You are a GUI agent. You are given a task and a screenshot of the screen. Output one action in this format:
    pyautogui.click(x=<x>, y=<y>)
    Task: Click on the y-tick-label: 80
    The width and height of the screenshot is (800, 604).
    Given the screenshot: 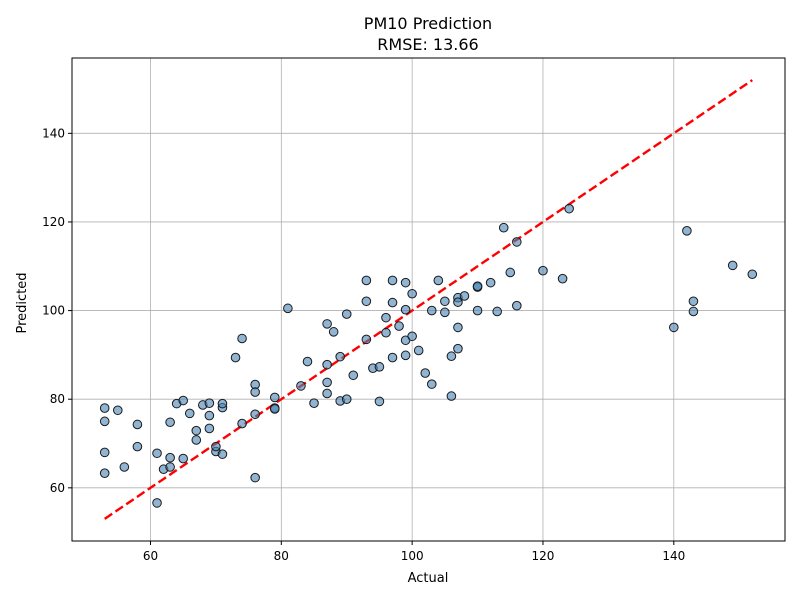 What is the action you would take?
    pyautogui.click(x=57, y=399)
    